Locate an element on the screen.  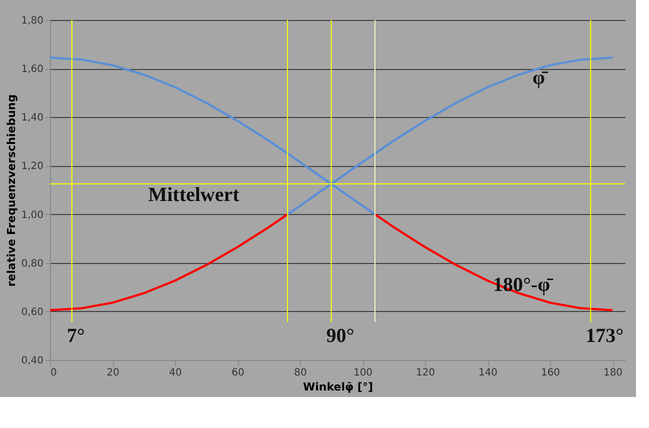
annotation: 180°-φ̄ is located at coordinates (523, 285).